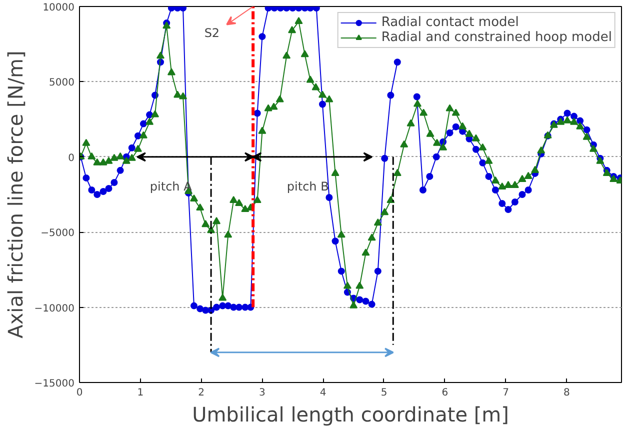 The height and width of the screenshot is (434, 625). Describe the element at coordinates (567, 393) in the screenshot. I see `x-tick-label: 8` at that location.